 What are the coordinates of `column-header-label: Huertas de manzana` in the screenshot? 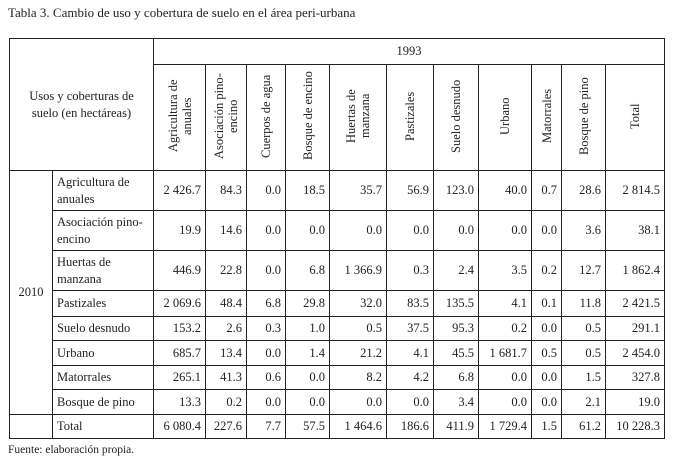 It's located at (358, 115).